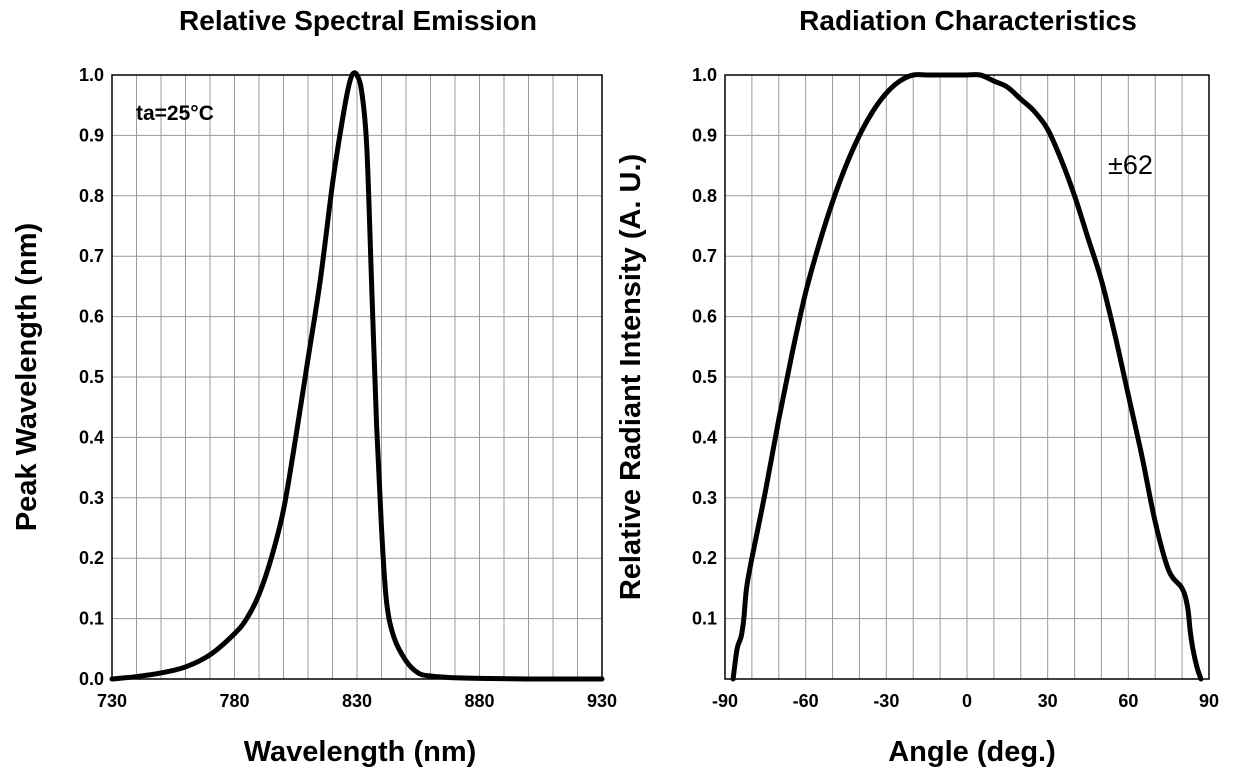  Describe the element at coordinates (1130, 165) in the screenshot. I see `half-angle-annotation: ±62` at that location.